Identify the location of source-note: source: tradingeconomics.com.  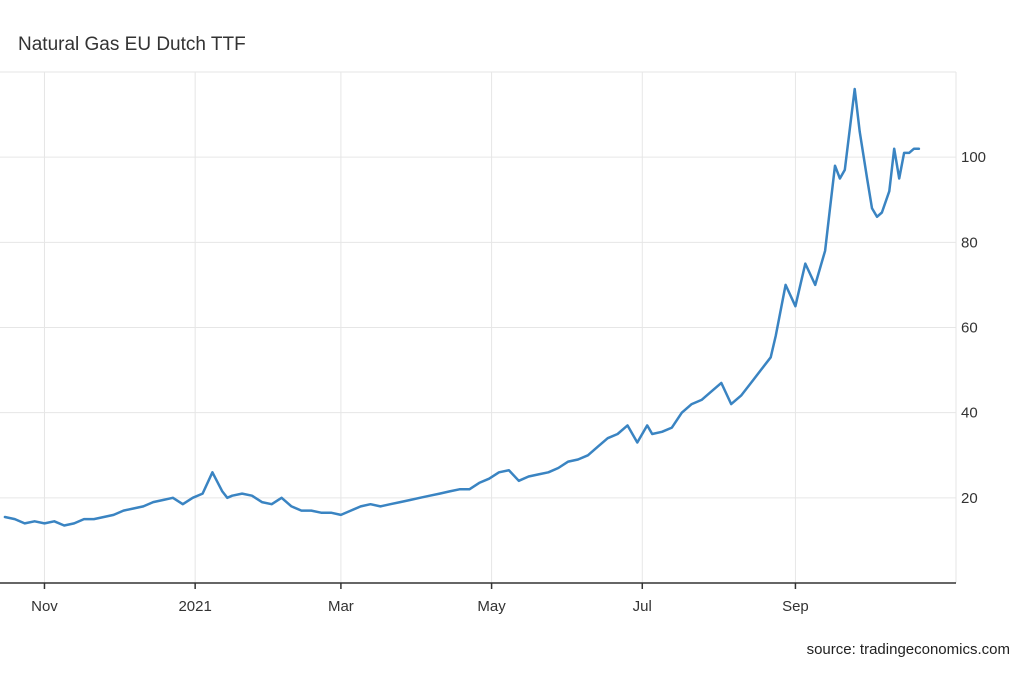
(908, 649).